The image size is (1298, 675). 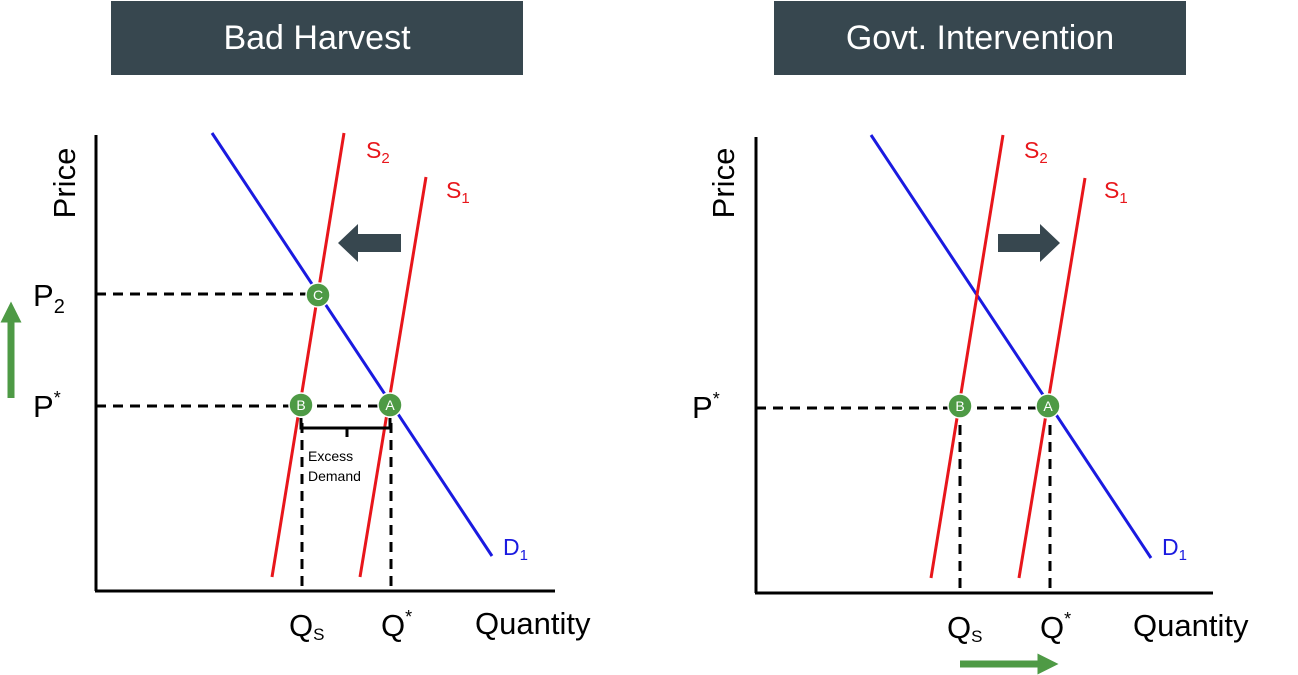 I want to click on panel-title: Bad Harvest, so click(x=317, y=38).